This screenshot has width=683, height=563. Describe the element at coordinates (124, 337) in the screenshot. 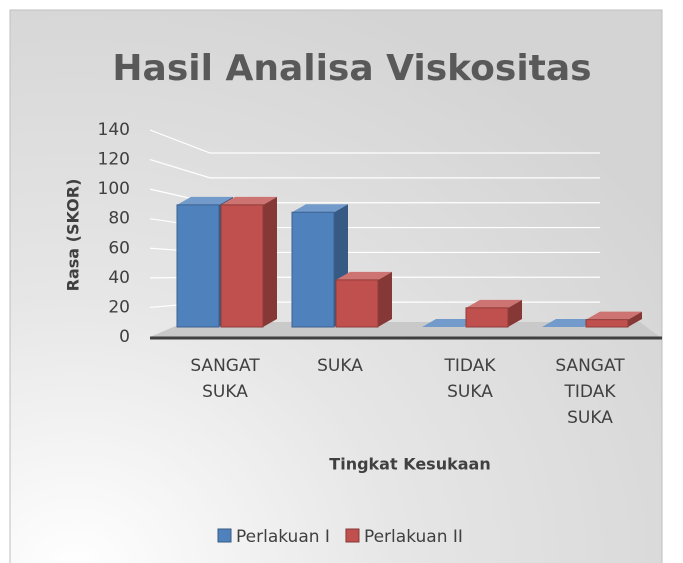

I see `y-tick-label: 0` at that location.